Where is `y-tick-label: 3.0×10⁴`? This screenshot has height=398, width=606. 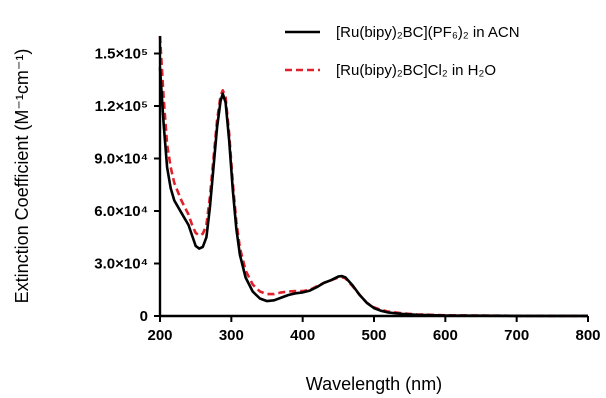 y-tick-label: 3.0×10⁴ is located at coordinates (121, 264).